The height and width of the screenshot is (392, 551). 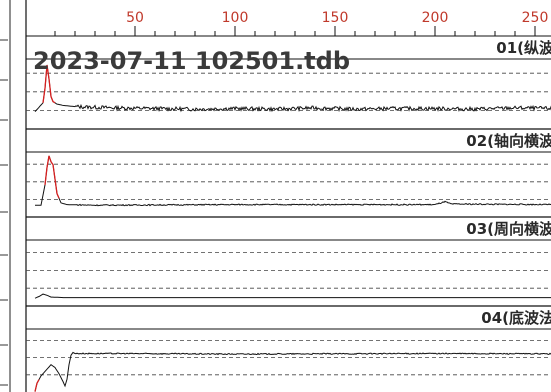 What do you see at coordinates (435, 18) in the screenshot?
I see `x-tick-label: 200` at bounding box center [435, 18].